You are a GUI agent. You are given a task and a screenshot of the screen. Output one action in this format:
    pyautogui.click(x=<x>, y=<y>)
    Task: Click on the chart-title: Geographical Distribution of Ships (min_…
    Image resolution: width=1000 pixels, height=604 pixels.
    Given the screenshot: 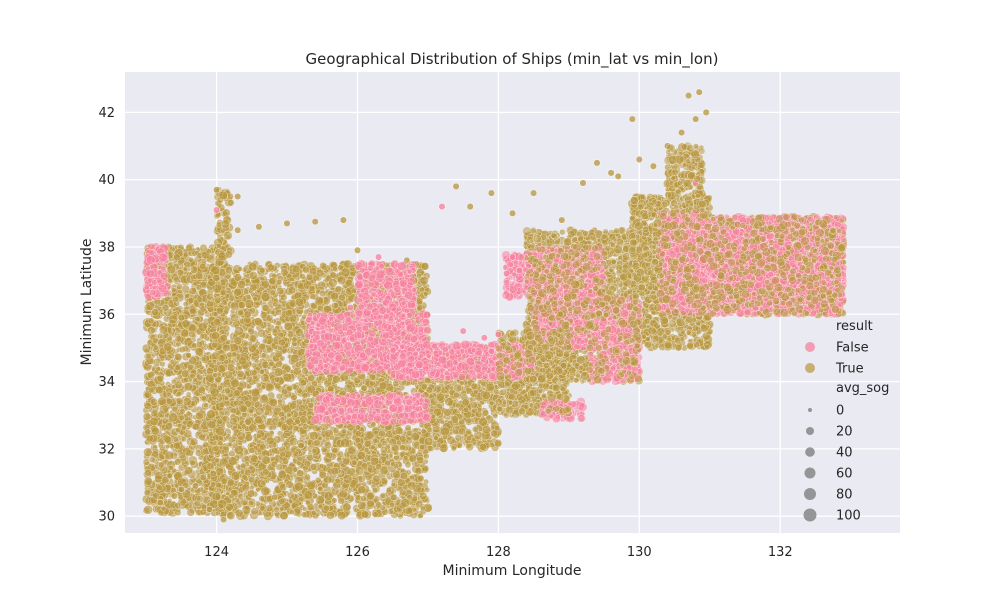 What is the action you would take?
    pyautogui.click(x=512, y=59)
    